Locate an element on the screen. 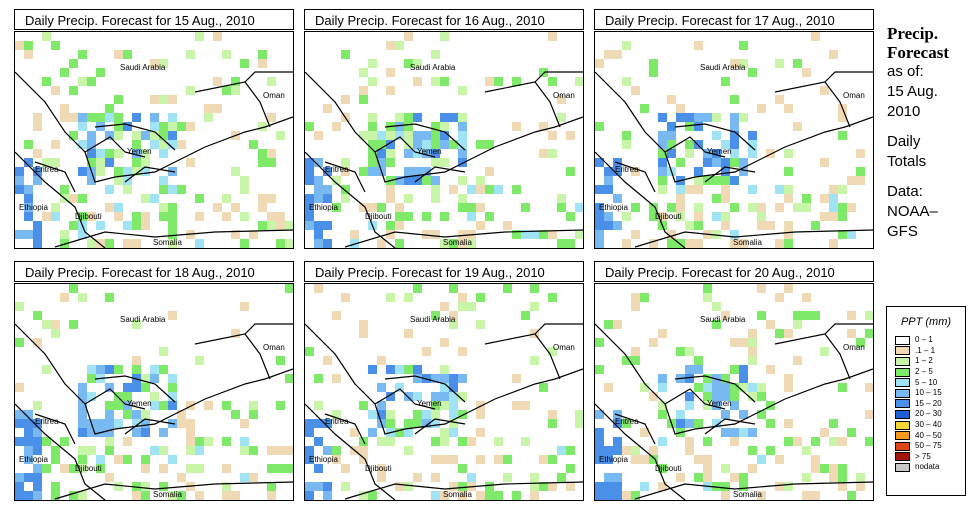 This screenshot has width=971, height=521. country-label-eritrea: Eritrea is located at coordinates (47, 169).